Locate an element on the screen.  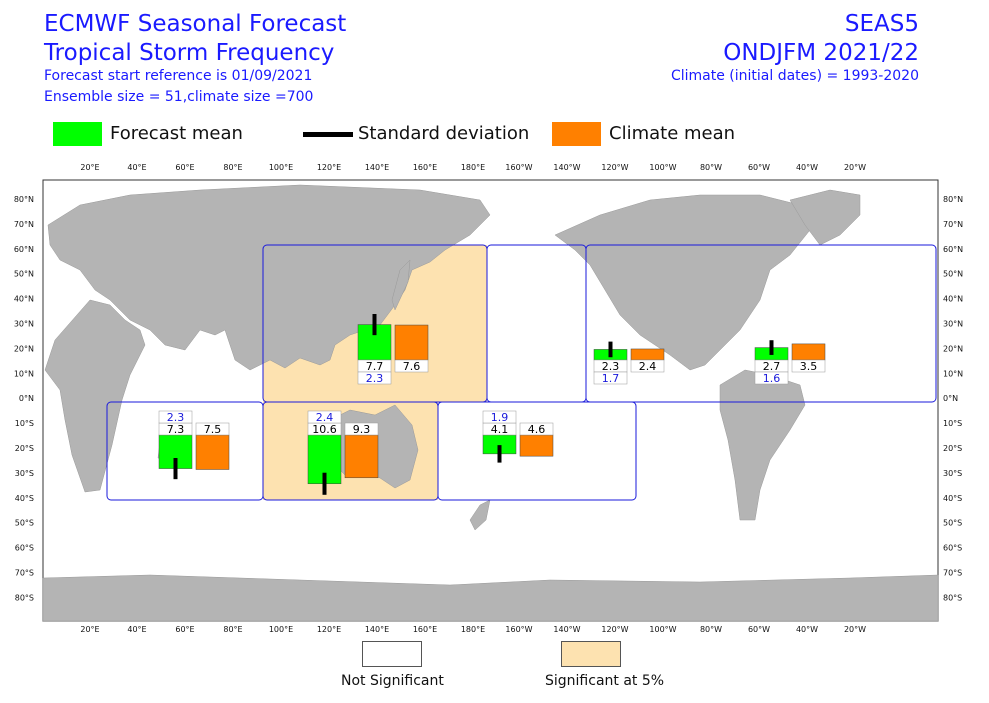
lat-label-right: 30°N is located at coordinates (953, 324).